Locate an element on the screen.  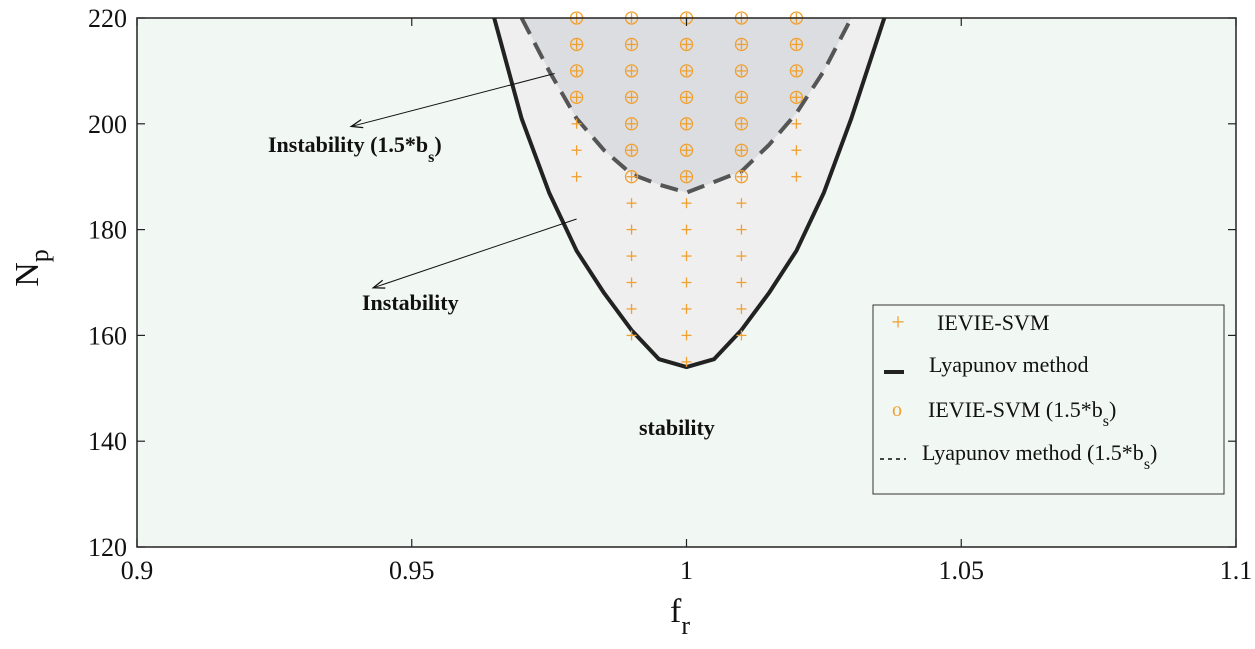
y-tick-label: 120 is located at coordinates (107, 547).